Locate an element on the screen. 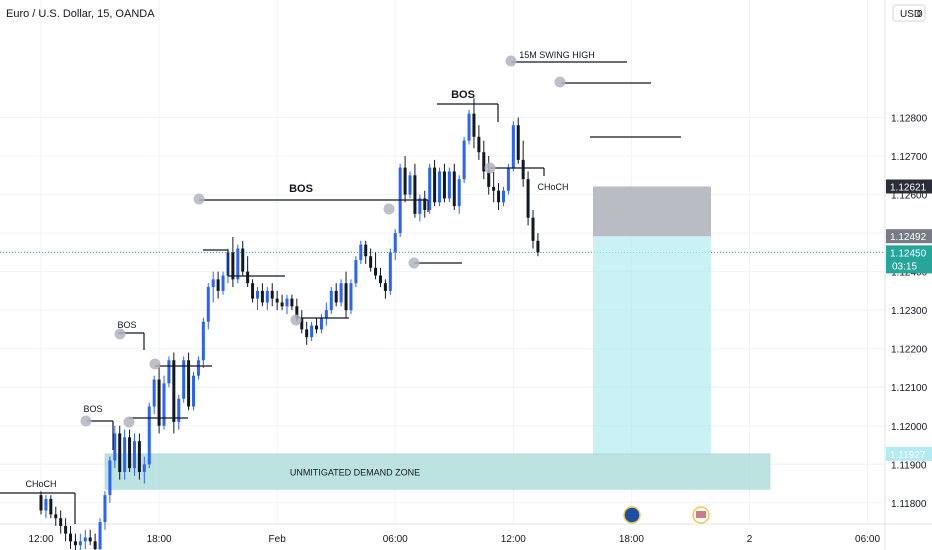  currency-button: USD 0 is located at coordinates (909, 13).